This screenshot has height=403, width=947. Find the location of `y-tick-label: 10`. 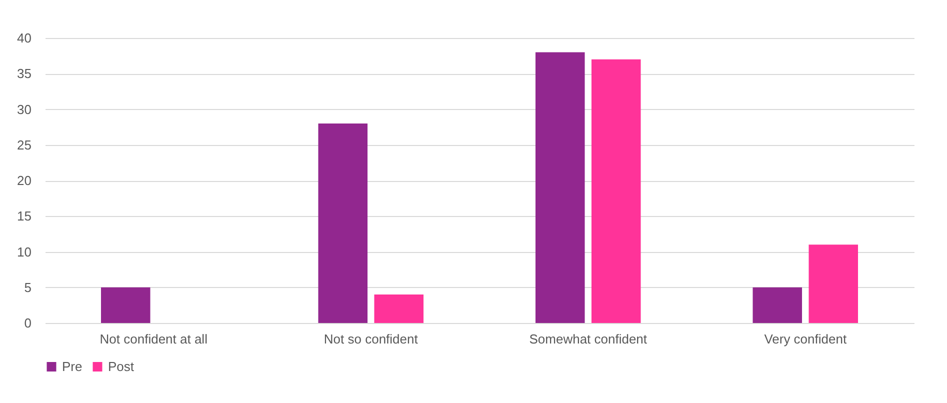

y-tick-label: 10 is located at coordinates (24, 252).